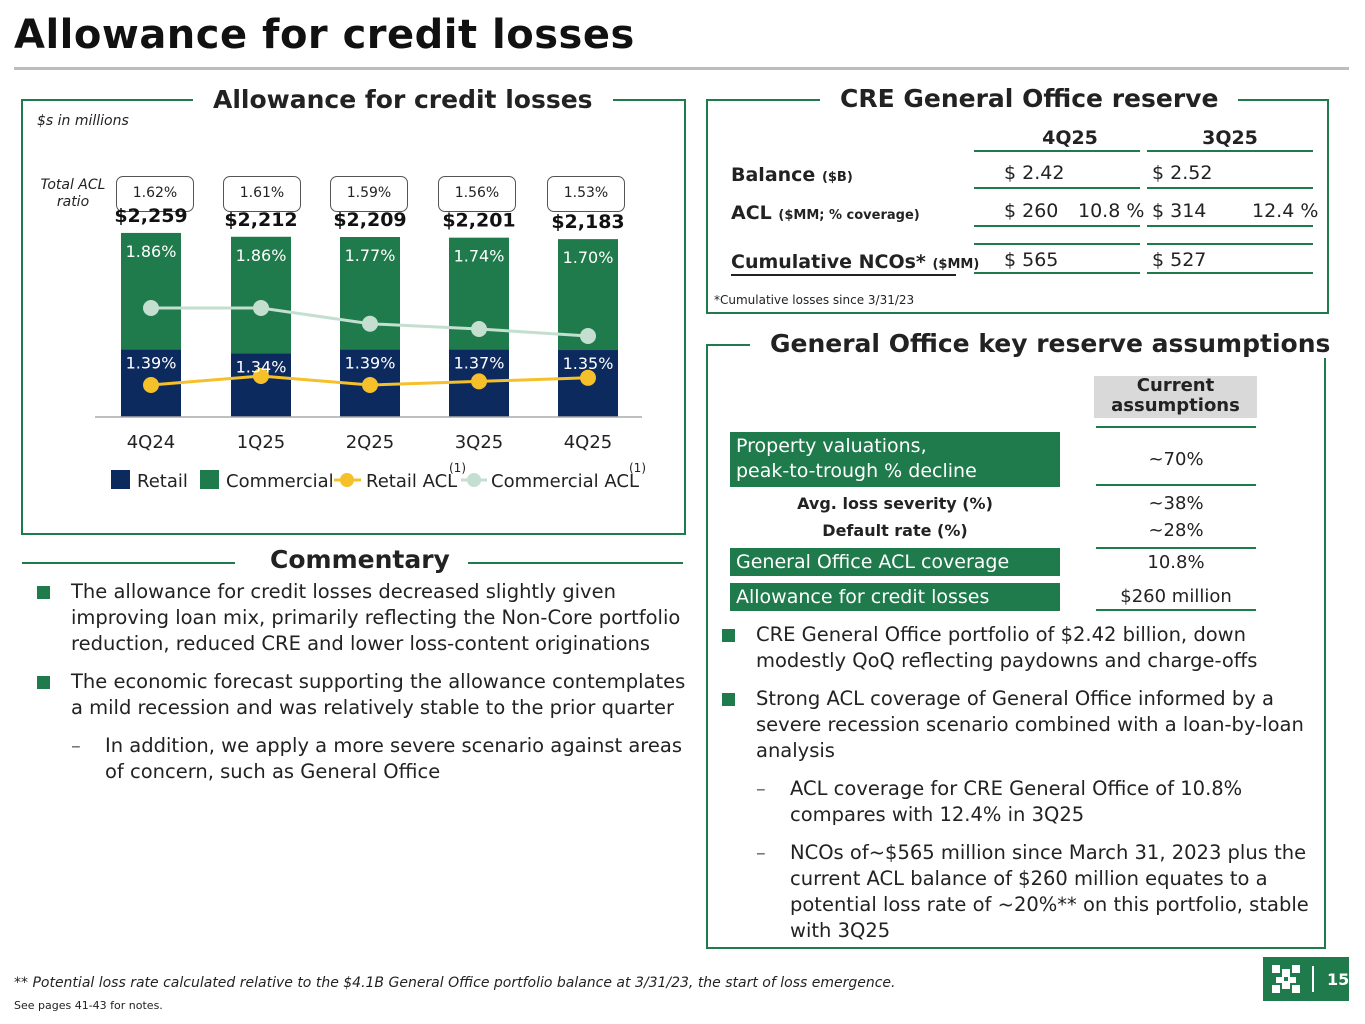  I want to click on acl-ratio-box: 1.61%, so click(262, 194).